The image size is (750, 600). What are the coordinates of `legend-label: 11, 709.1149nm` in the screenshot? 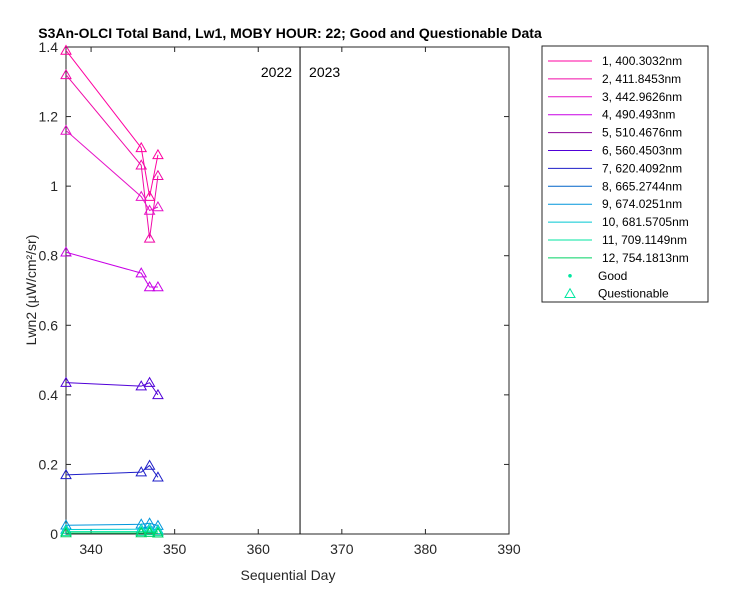 It's located at (644, 240).